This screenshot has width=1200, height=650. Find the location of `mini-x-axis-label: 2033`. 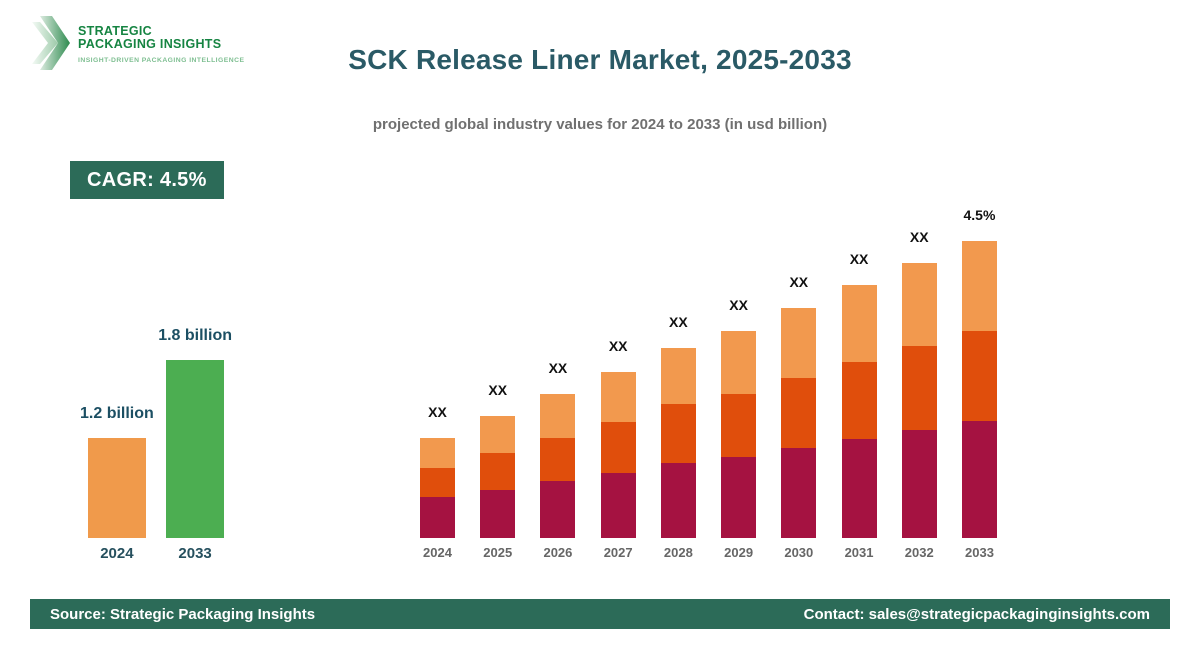

mini-x-axis-label: 2033 is located at coordinates (195, 553).